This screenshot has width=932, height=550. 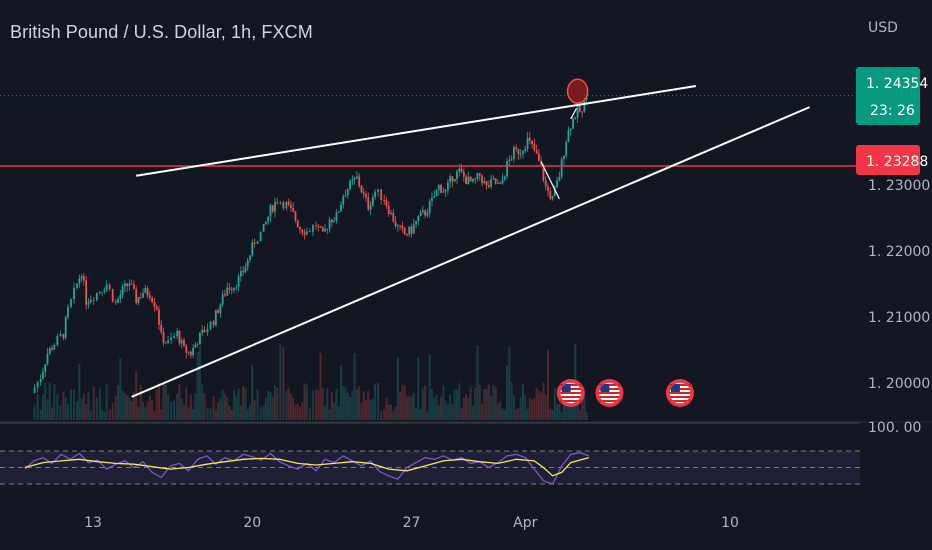 What do you see at coordinates (888, 96) in the screenshot?
I see `last-price-badge` at bounding box center [888, 96].